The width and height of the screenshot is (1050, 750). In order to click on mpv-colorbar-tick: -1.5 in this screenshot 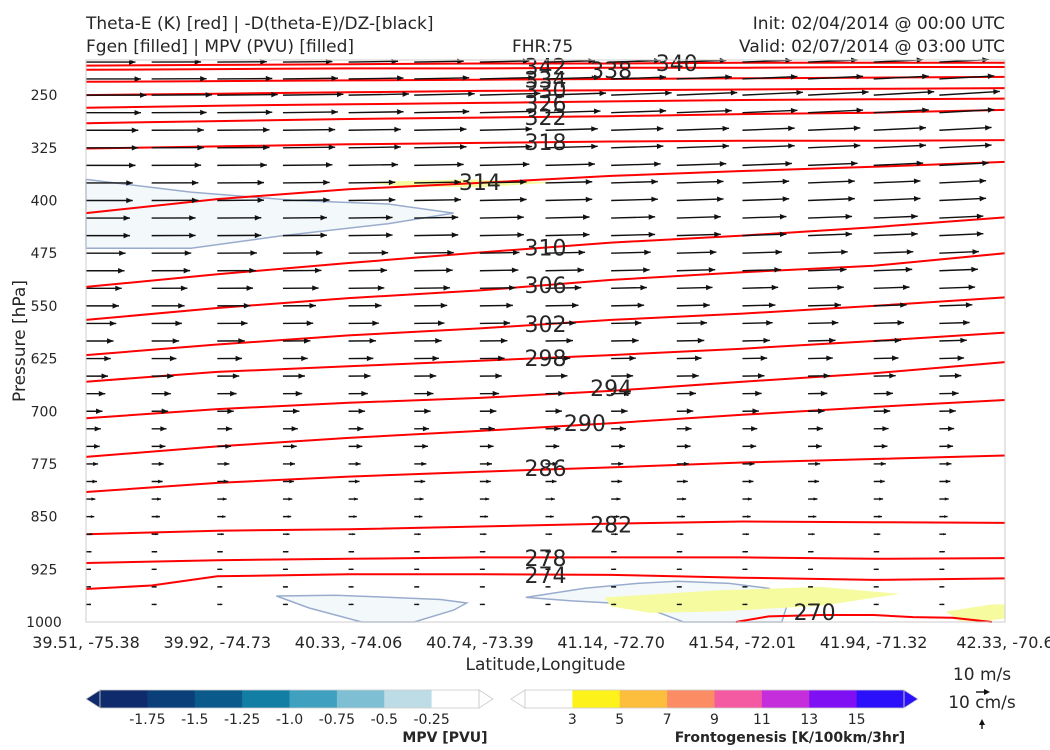, I will do `click(194, 720)`.